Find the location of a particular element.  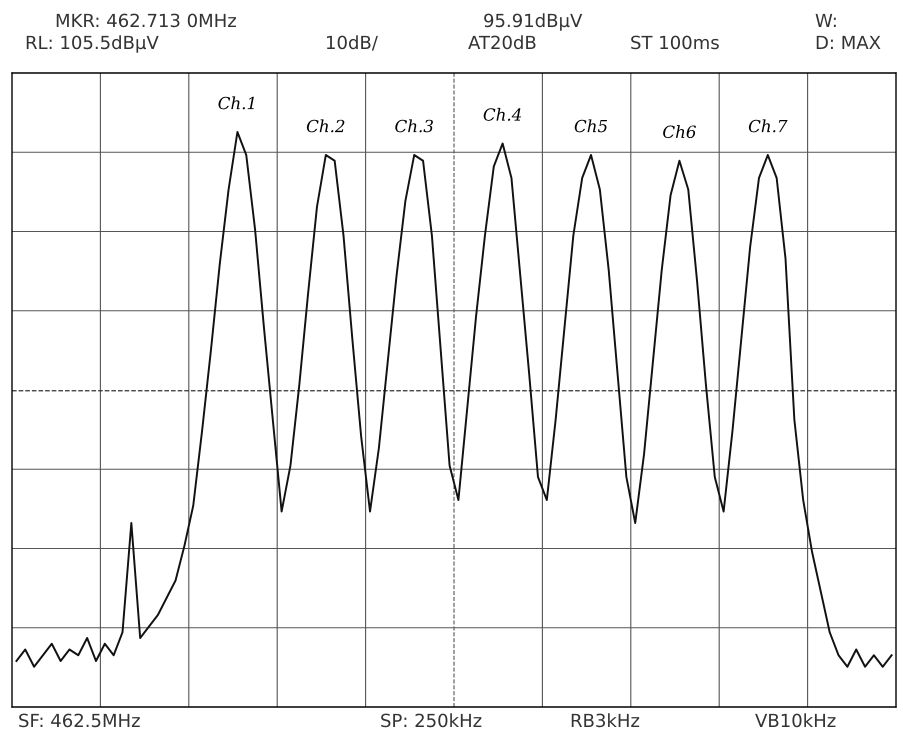

annotation: Ch5 is located at coordinates (591, 125).